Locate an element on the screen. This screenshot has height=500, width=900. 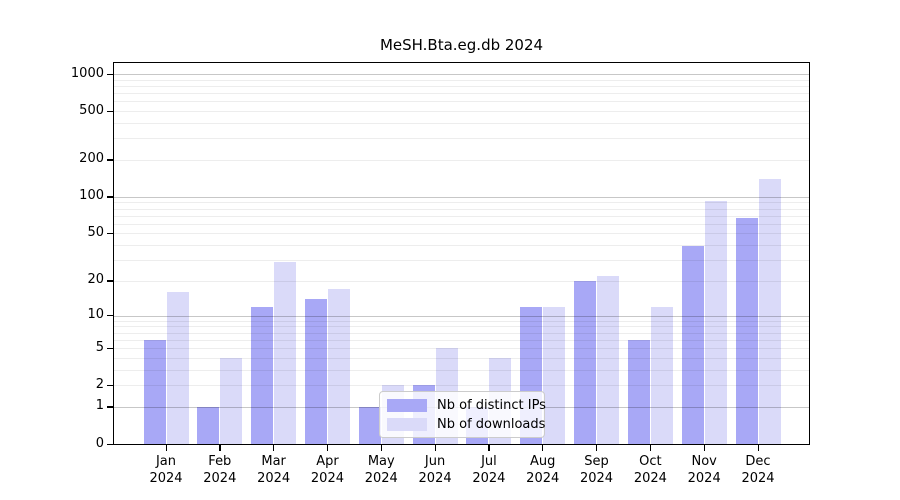
bar-distinct-ips-mar is located at coordinates (262, 375).